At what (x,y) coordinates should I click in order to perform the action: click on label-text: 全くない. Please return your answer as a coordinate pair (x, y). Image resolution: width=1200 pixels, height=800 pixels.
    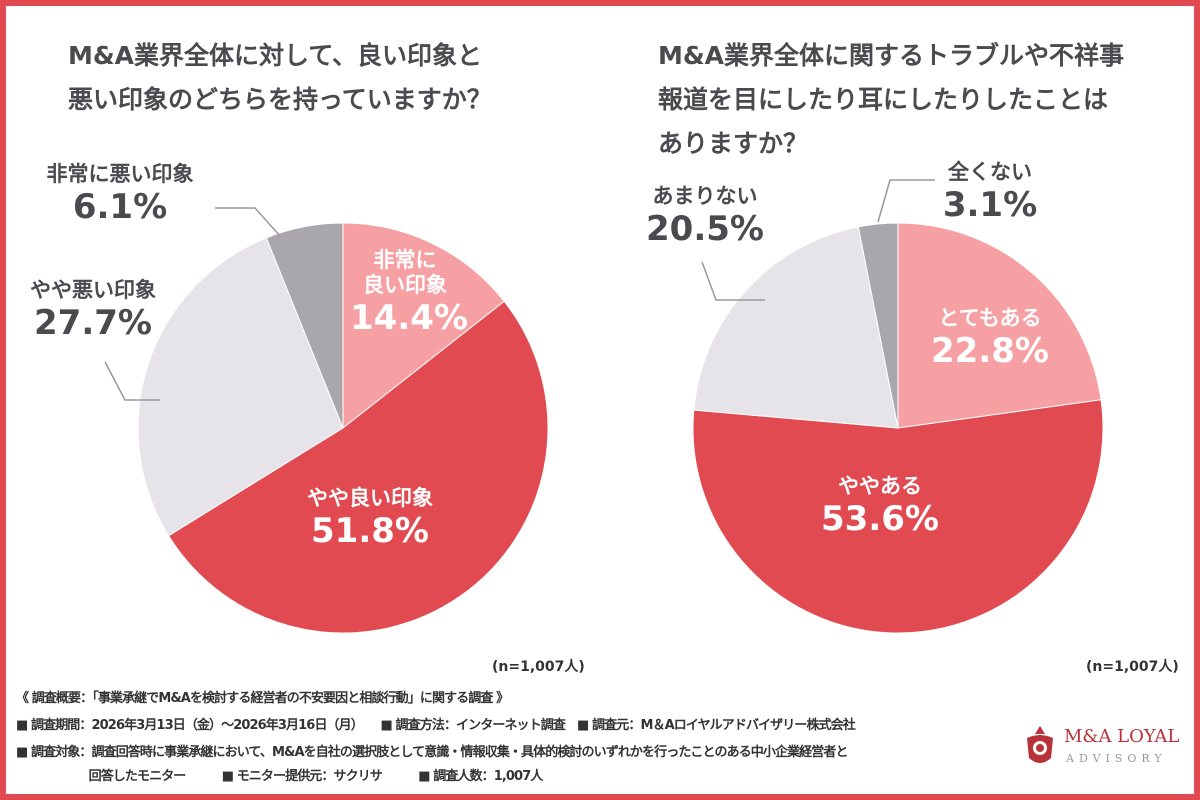
    Looking at the image, I should click on (990, 172).